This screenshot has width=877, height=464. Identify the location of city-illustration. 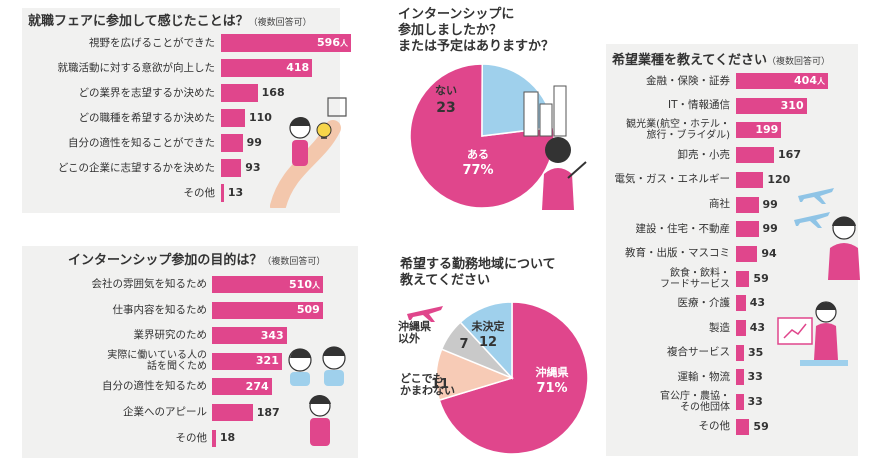
(545, 111).